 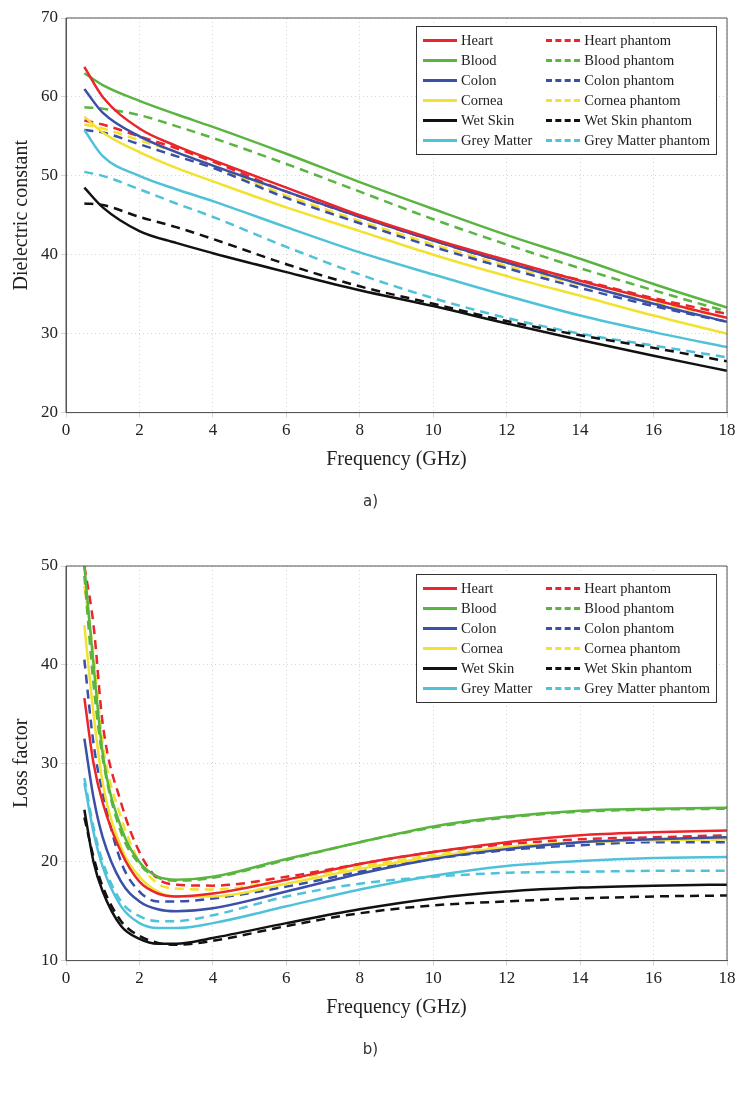 What do you see at coordinates (20, 763) in the screenshot?
I see `y-axis-title: Loss factor` at bounding box center [20, 763].